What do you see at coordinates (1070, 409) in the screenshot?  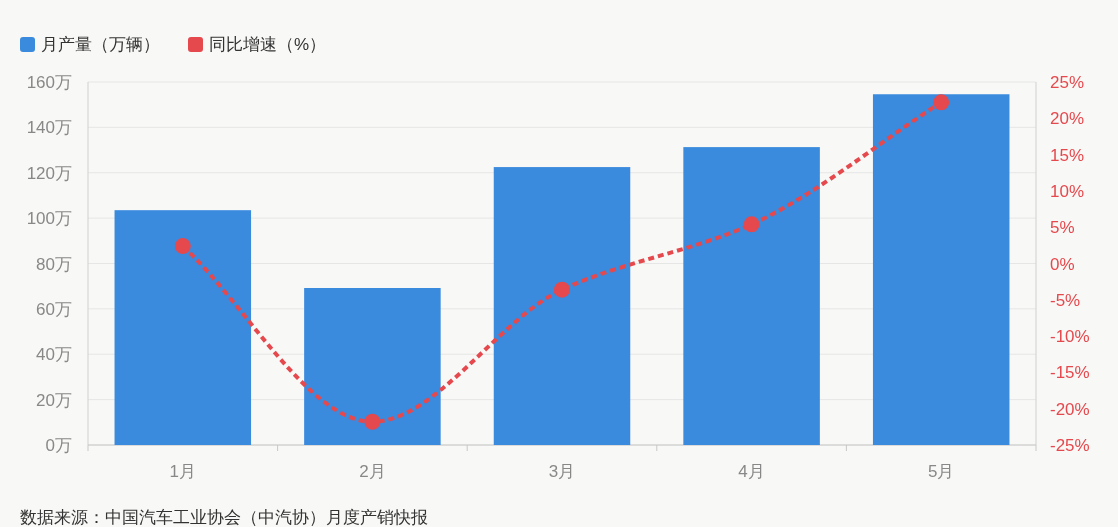 I see `y2-tick-label: -20%` at bounding box center [1070, 409].